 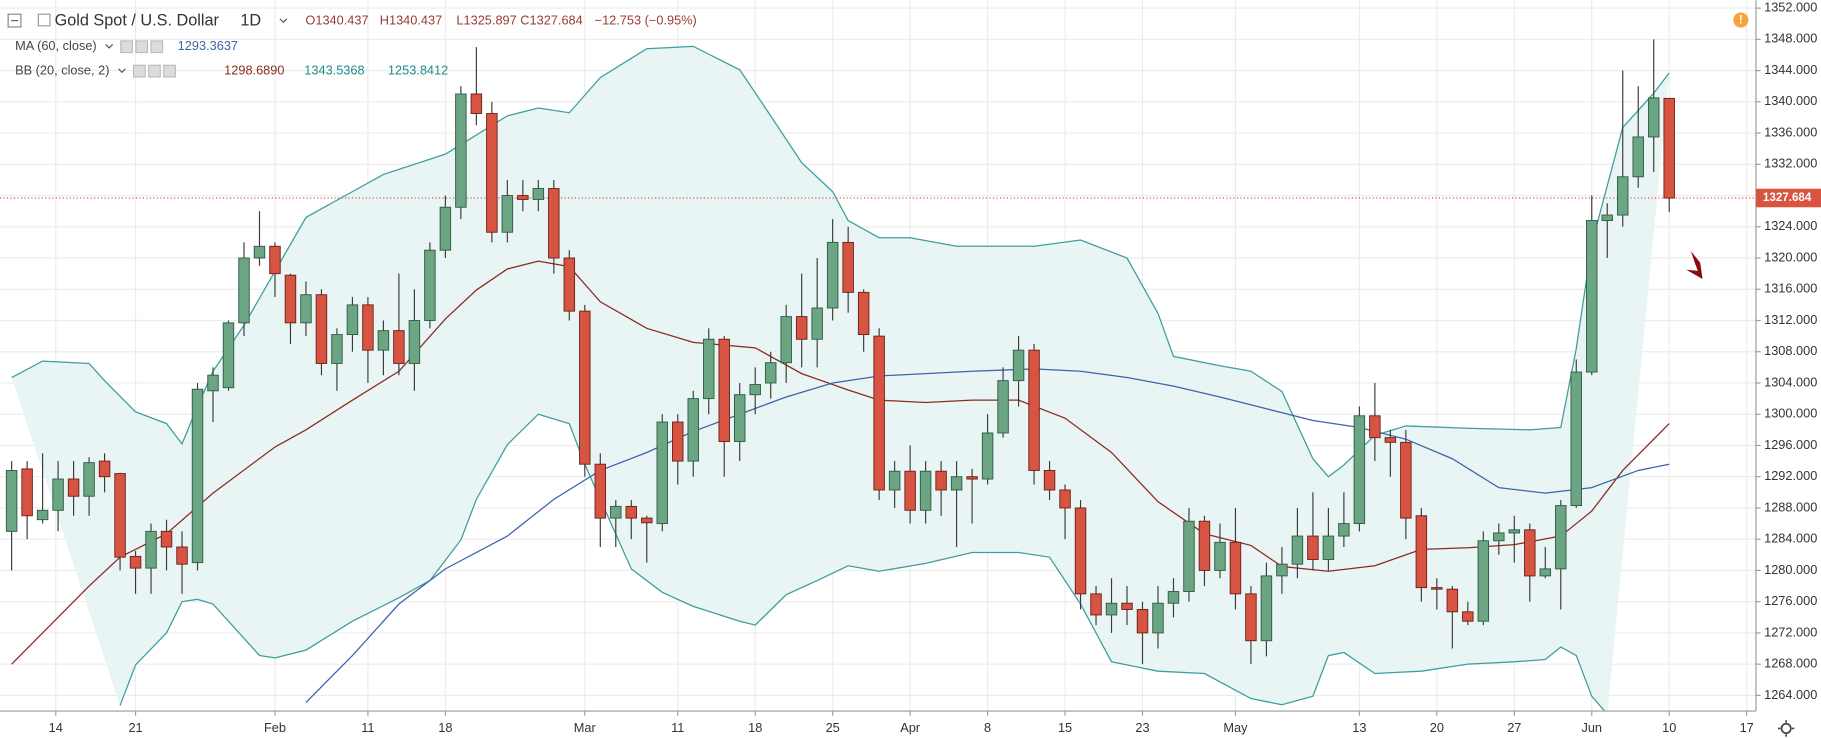 What do you see at coordinates (56, 45) in the screenshot?
I see `indicator-label: MA (60, close)` at bounding box center [56, 45].